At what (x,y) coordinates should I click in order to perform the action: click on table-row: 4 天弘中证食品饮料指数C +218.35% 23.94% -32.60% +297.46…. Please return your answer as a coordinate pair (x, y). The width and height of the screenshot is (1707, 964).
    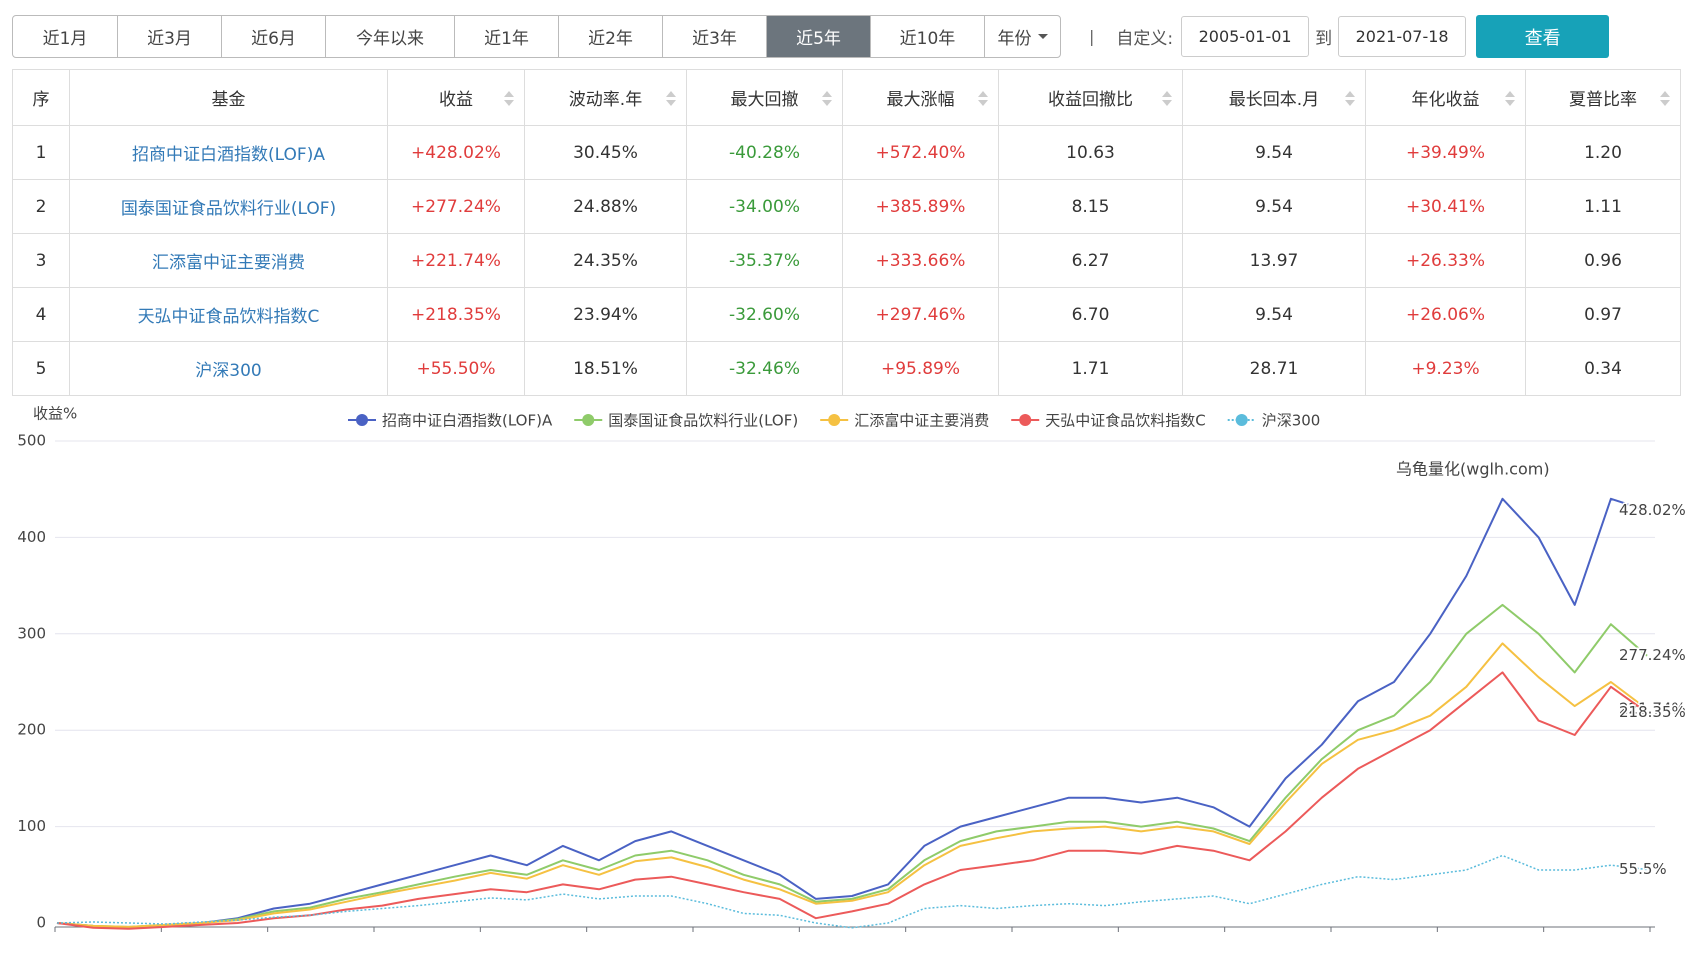
    Looking at the image, I should click on (846, 314).